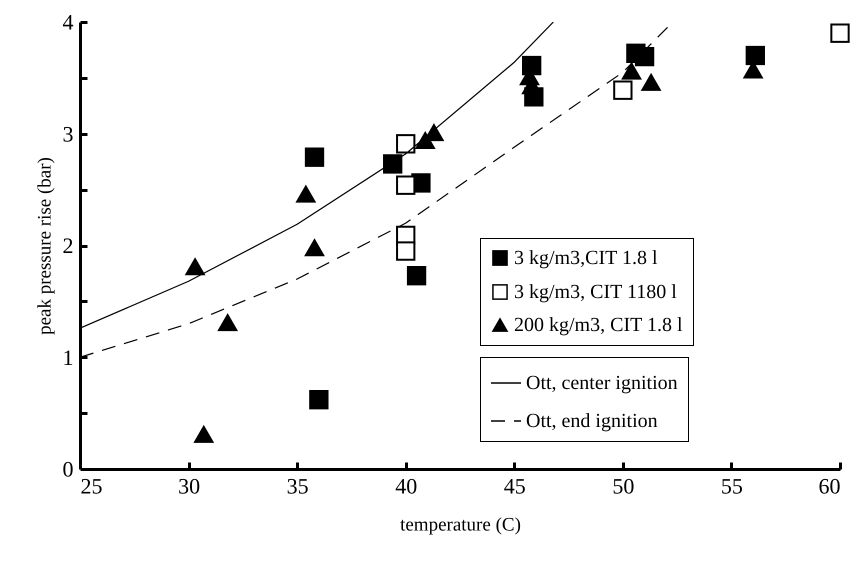 This screenshot has width=858, height=571. Describe the element at coordinates (598, 325) in the screenshot. I see `legend-label: 200 kg/m3, CIT 1.8 l` at that location.